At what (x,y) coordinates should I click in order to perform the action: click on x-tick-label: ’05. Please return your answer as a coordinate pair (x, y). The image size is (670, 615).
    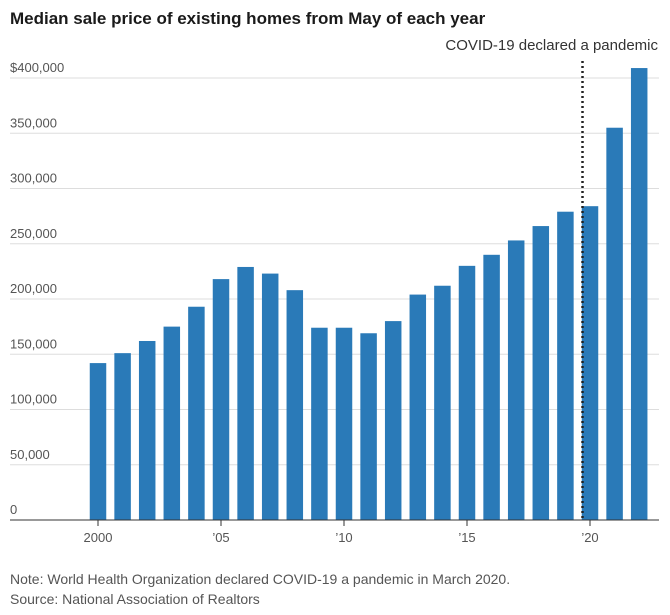
    Looking at the image, I should click on (220, 537).